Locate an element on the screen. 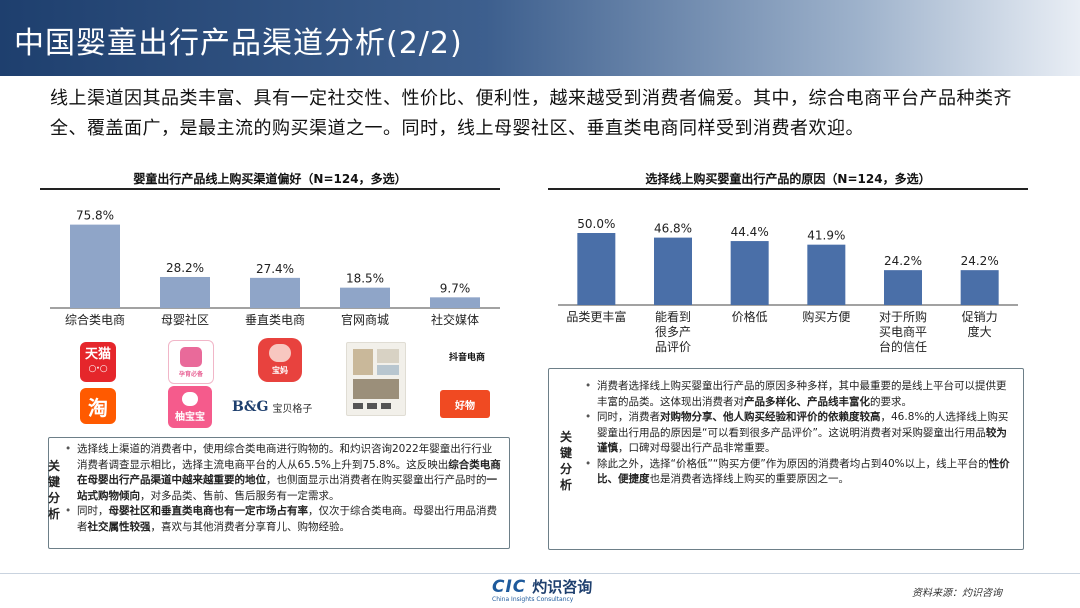 The width and height of the screenshot is (1080, 608). page-title: 中国婴童出行产品渠道分析(2/2) is located at coordinates (238, 43).